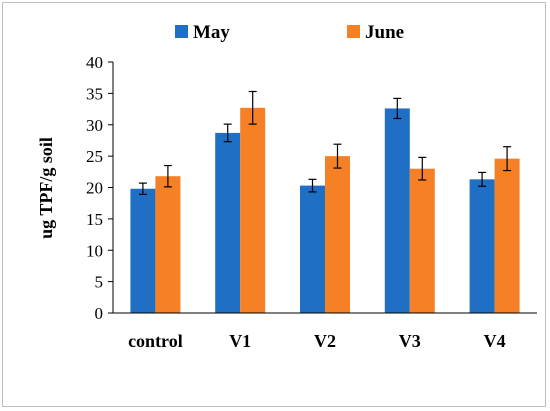  Describe the element at coordinates (422, 240) in the screenshot. I see `bar-june-v3` at that location.